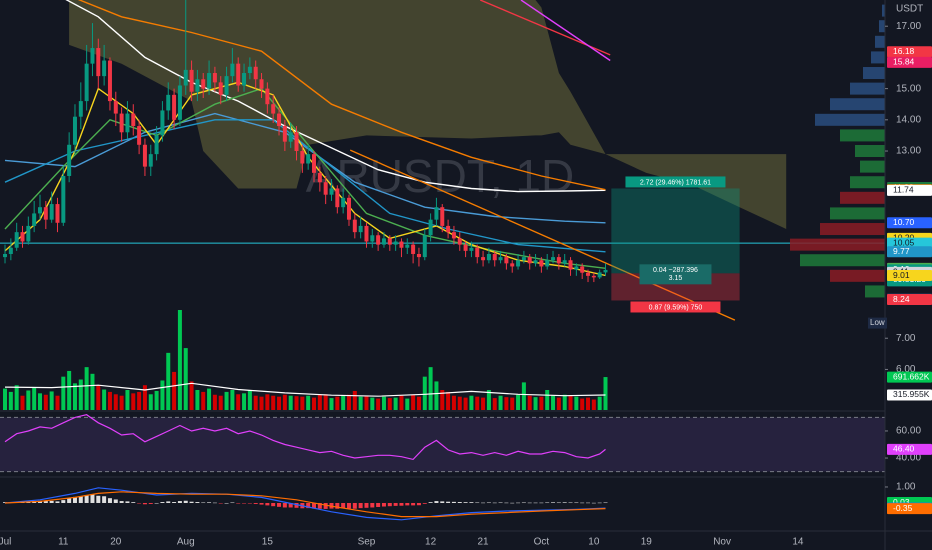  Describe the element at coordinates (904, 222) in the screenshot. I see `price-tag-label: 10.70` at that location.